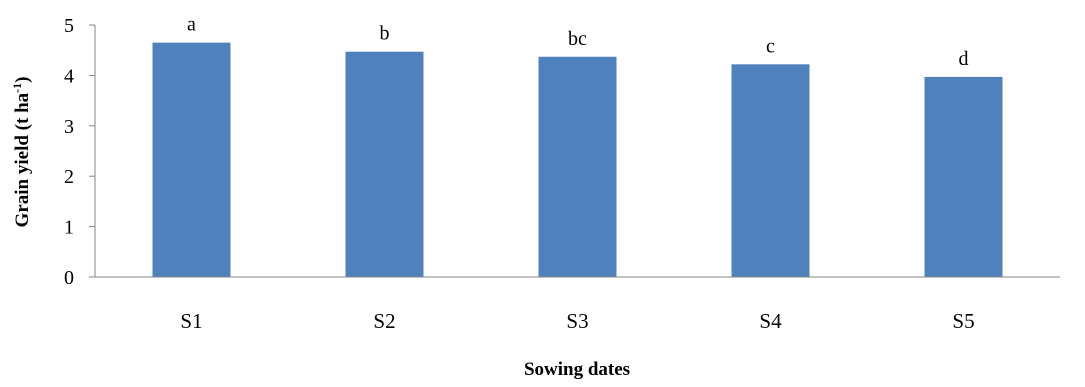 This screenshot has width=1085, height=387. Describe the element at coordinates (69, 76) in the screenshot. I see `y-tick-label: 4` at that location.